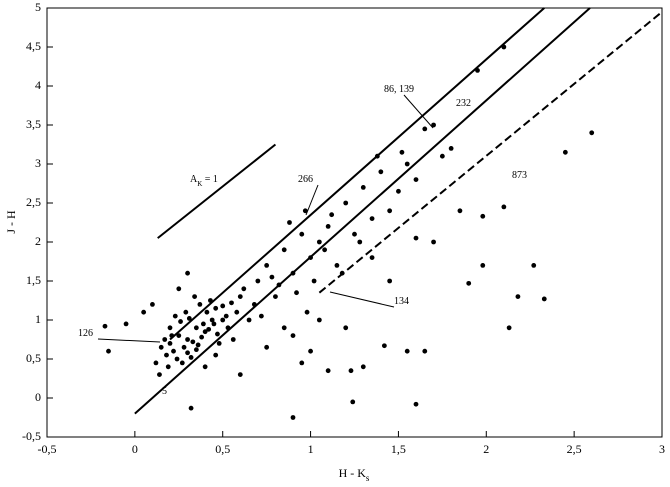 Image resolution: width=670 pixels, height=487 pixels. I want to click on annotation: 5, so click(164, 391).